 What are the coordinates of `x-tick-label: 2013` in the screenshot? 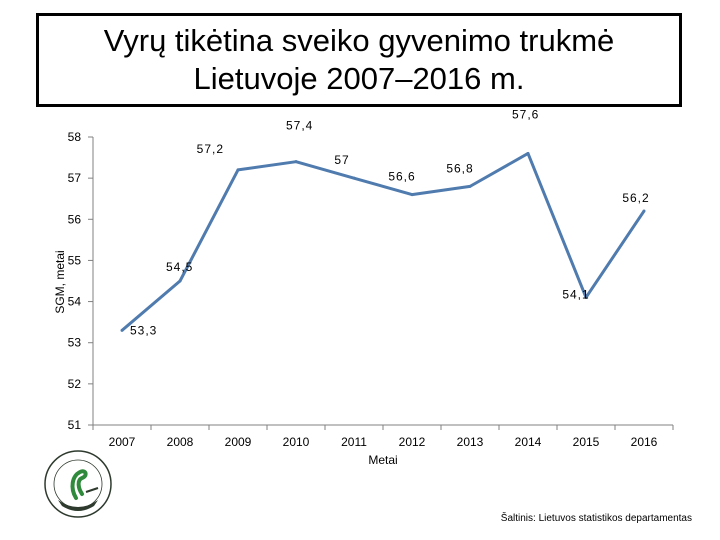 It's located at (470, 442).